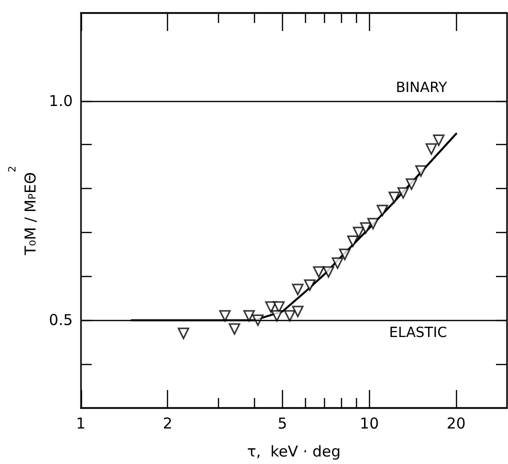 The image size is (508, 464). I want to click on x-tick-label: 20, so click(456, 423).